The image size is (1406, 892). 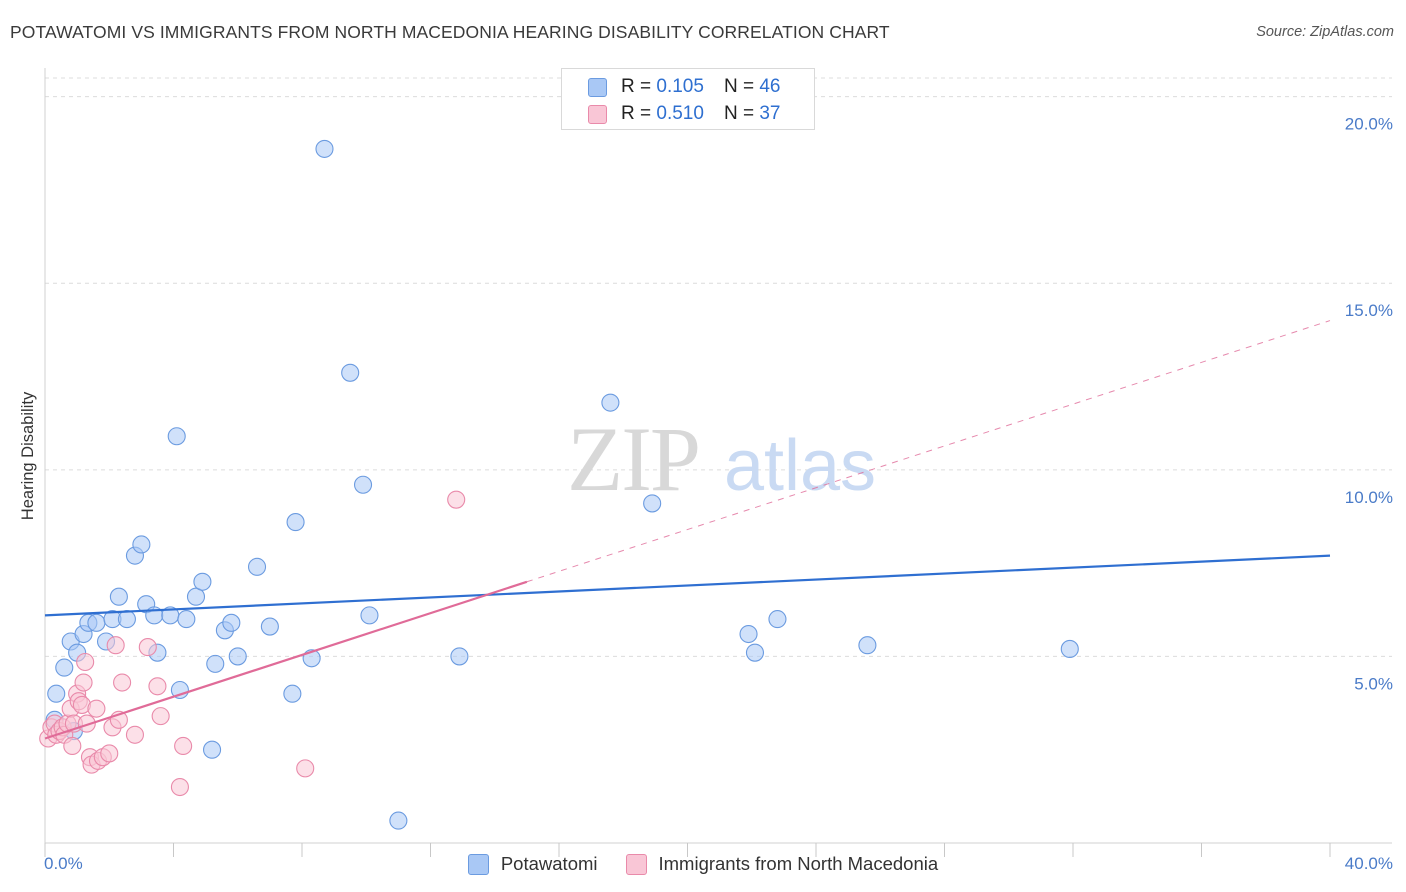 What do you see at coordinates (28, 455) in the screenshot?
I see `y-axis-label: Hearing Disability` at bounding box center [28, 455].